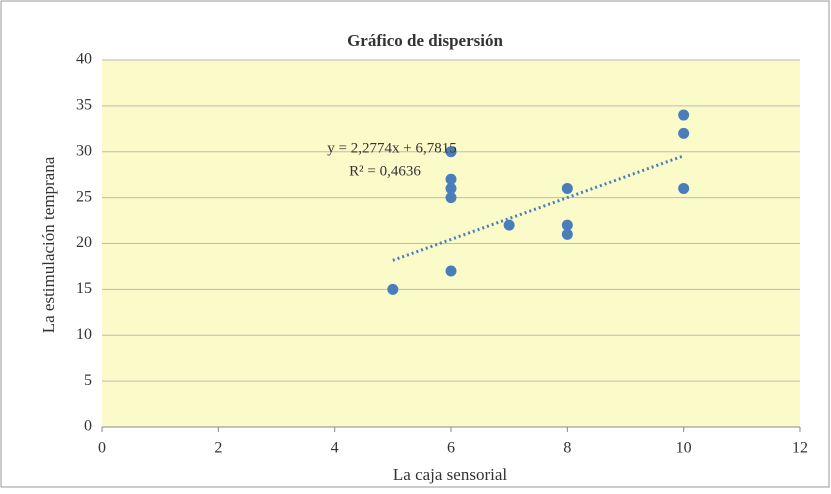 The image size is (831, 494). What do you see at coordinates (451, 448) in the screenshot?
I see `x-tick-label: 6` at bounding box center [451, 448].